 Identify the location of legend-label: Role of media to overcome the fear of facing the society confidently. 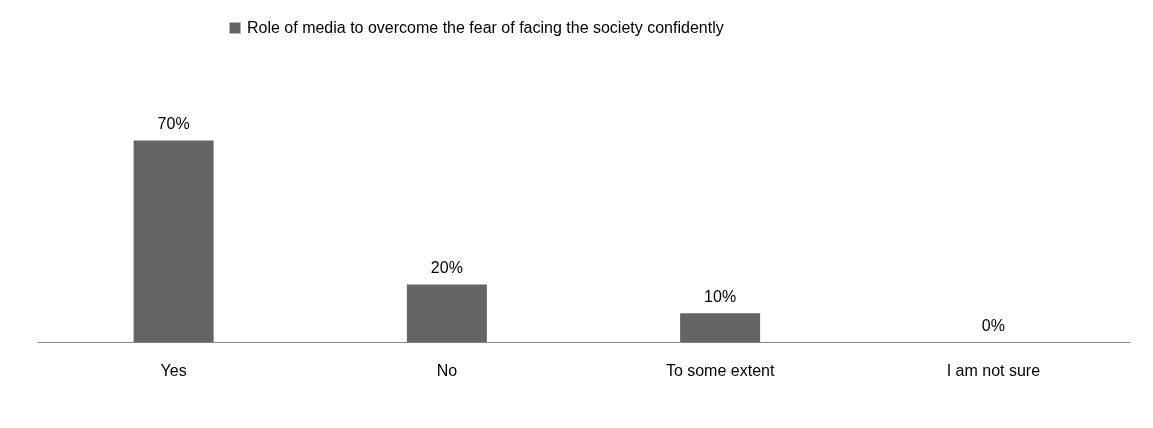
(485, 27).